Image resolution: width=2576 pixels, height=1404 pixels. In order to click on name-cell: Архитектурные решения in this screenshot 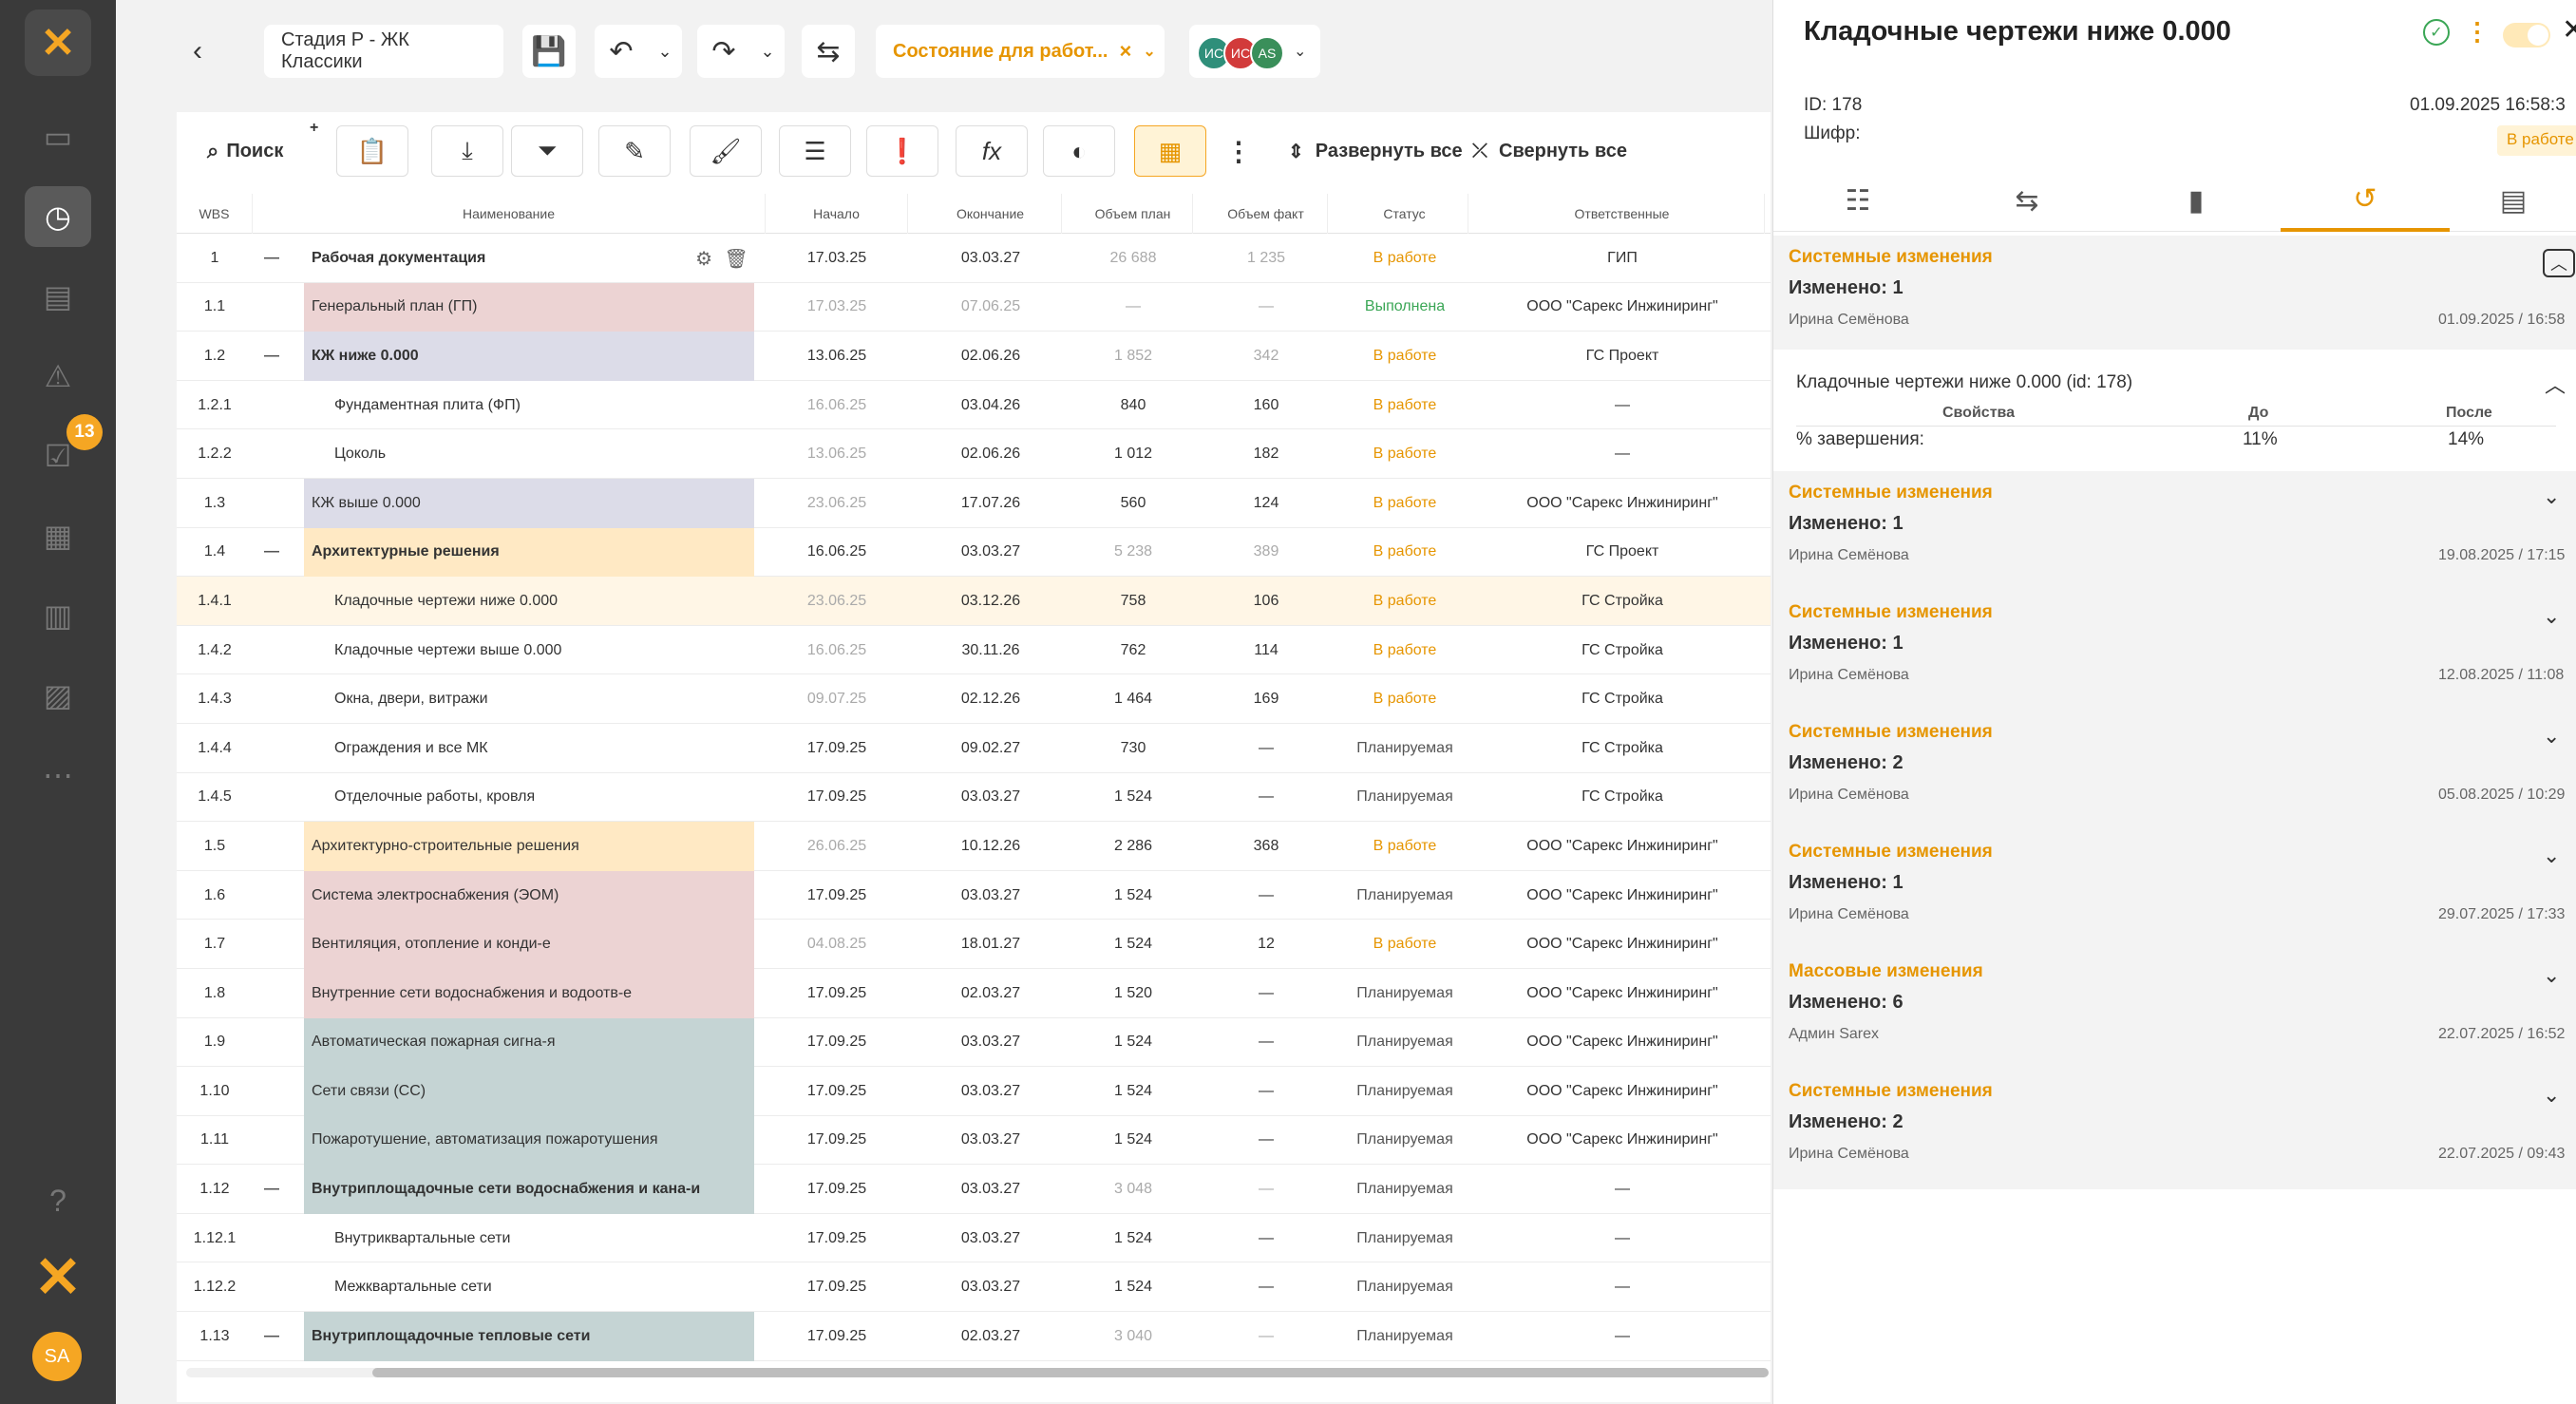, I will do `click(529, 552)`.